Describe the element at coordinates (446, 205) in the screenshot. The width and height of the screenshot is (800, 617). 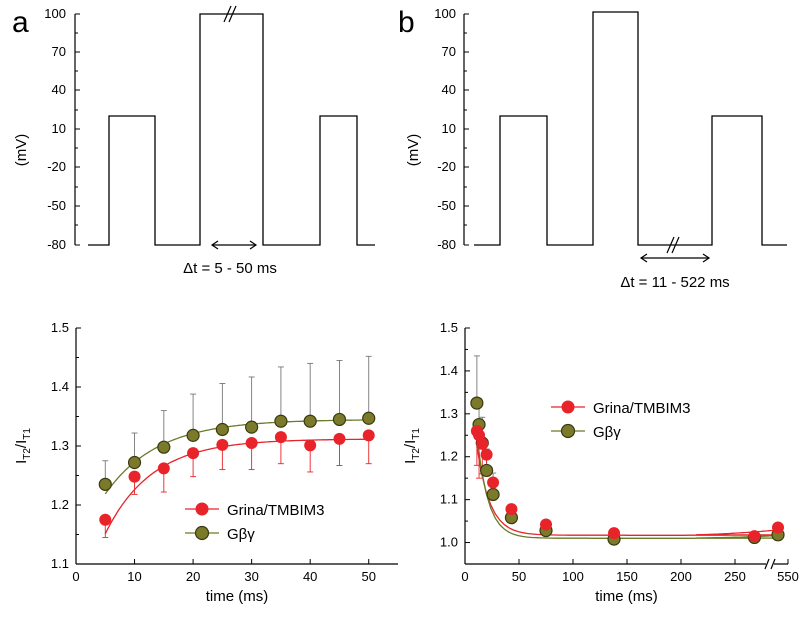
I see `protocol-b-tick-label: -50` at that location.